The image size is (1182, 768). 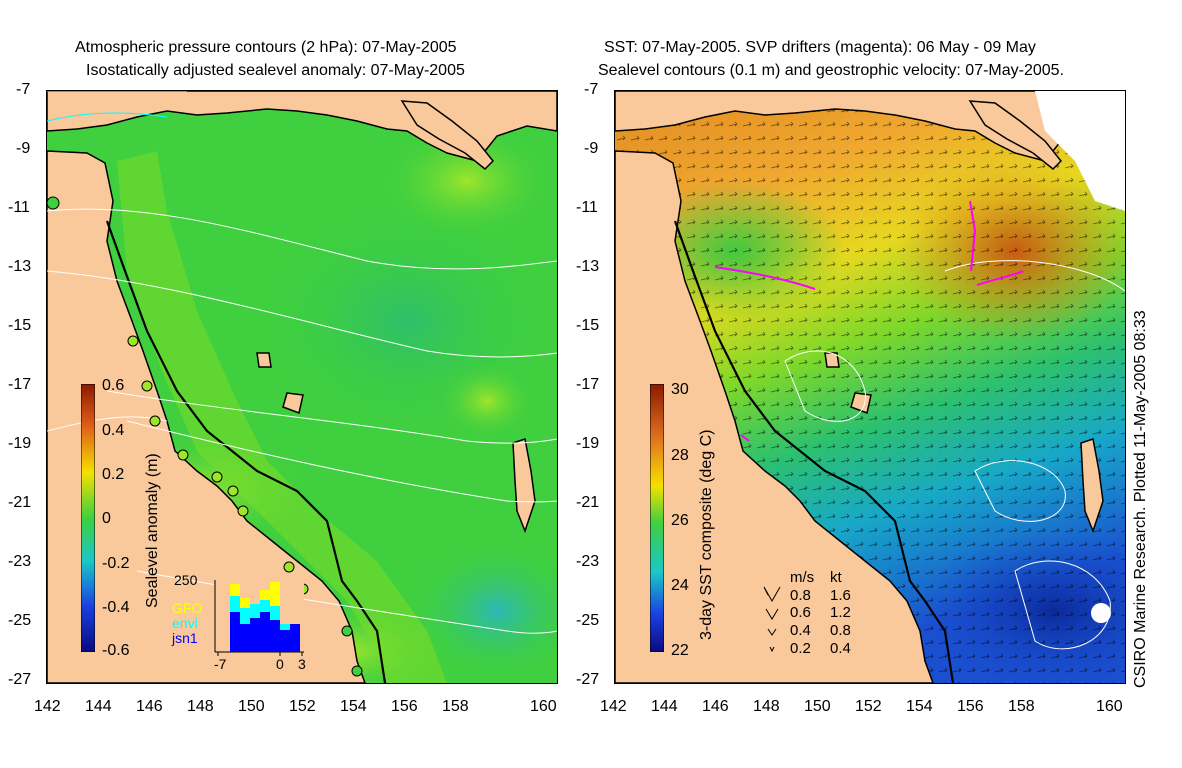 I want to click on left-xtick: 152, so click(x=302, y=706).